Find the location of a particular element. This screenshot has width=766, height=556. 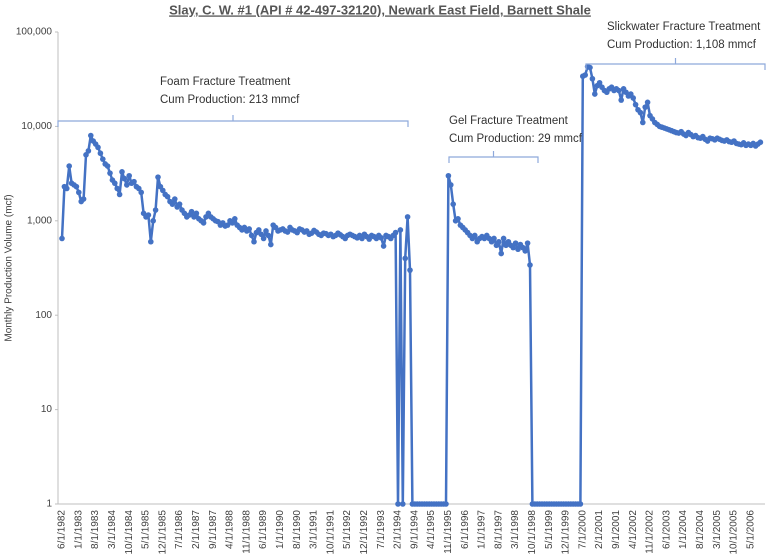

x-tick-label: 11/1/2002 is located at coordinates (650, 532).